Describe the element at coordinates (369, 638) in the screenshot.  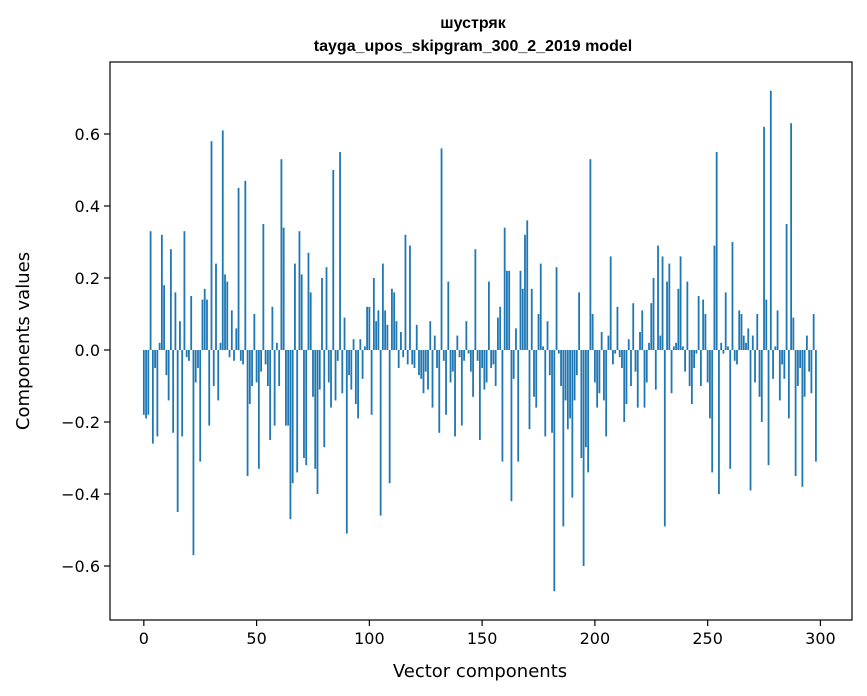
I see `x-tick-label: 100` at that location.